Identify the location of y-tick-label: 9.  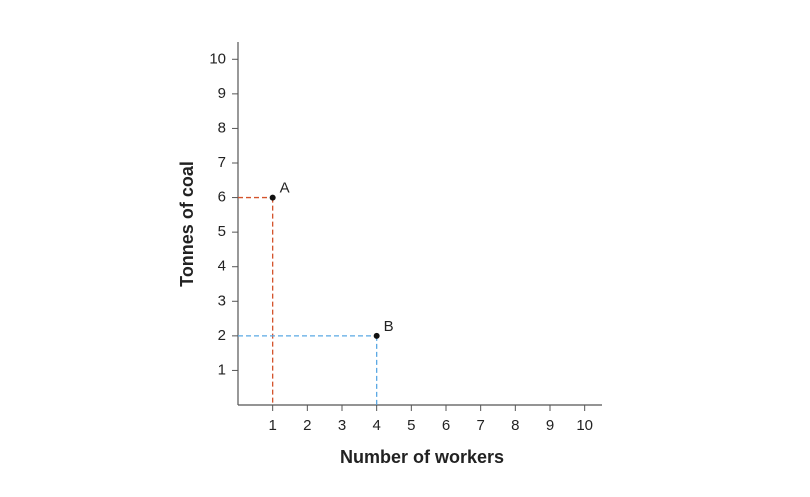
(222, 93).